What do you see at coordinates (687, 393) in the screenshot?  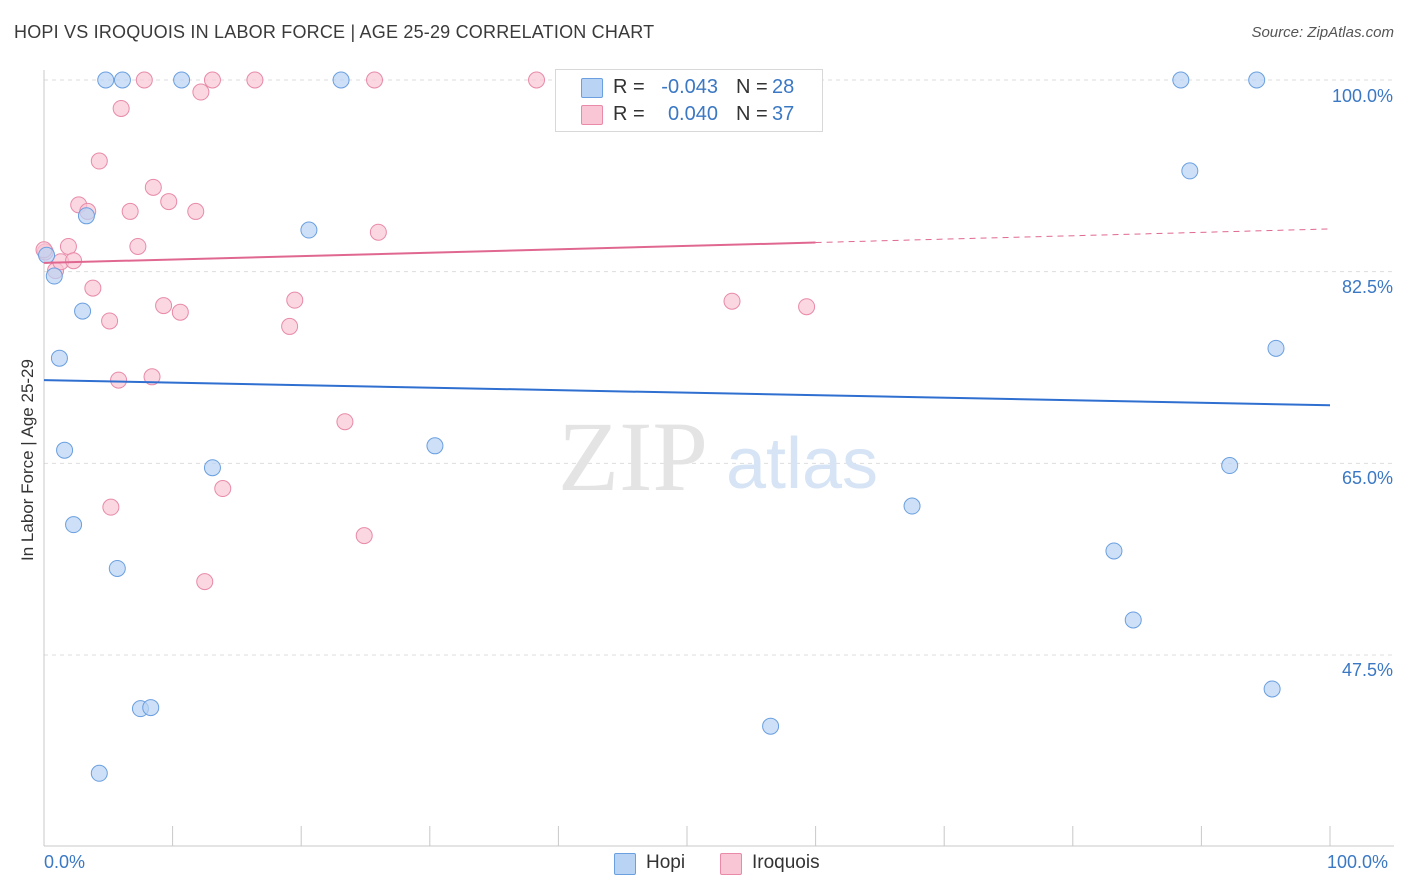 I see `hopi-trend-line` at bounding box center [687, 393].